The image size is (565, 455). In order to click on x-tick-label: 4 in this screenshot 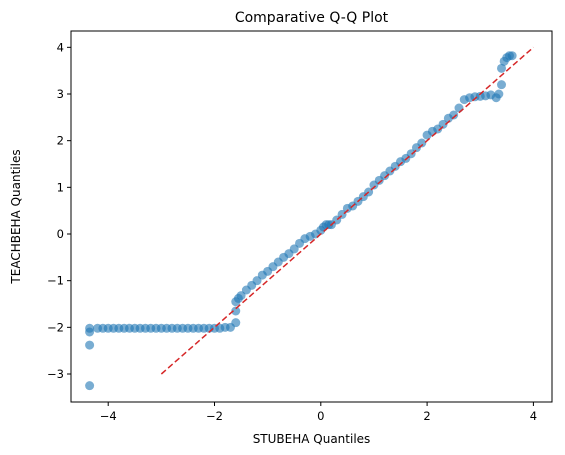, I will do `click(533, 416)`.